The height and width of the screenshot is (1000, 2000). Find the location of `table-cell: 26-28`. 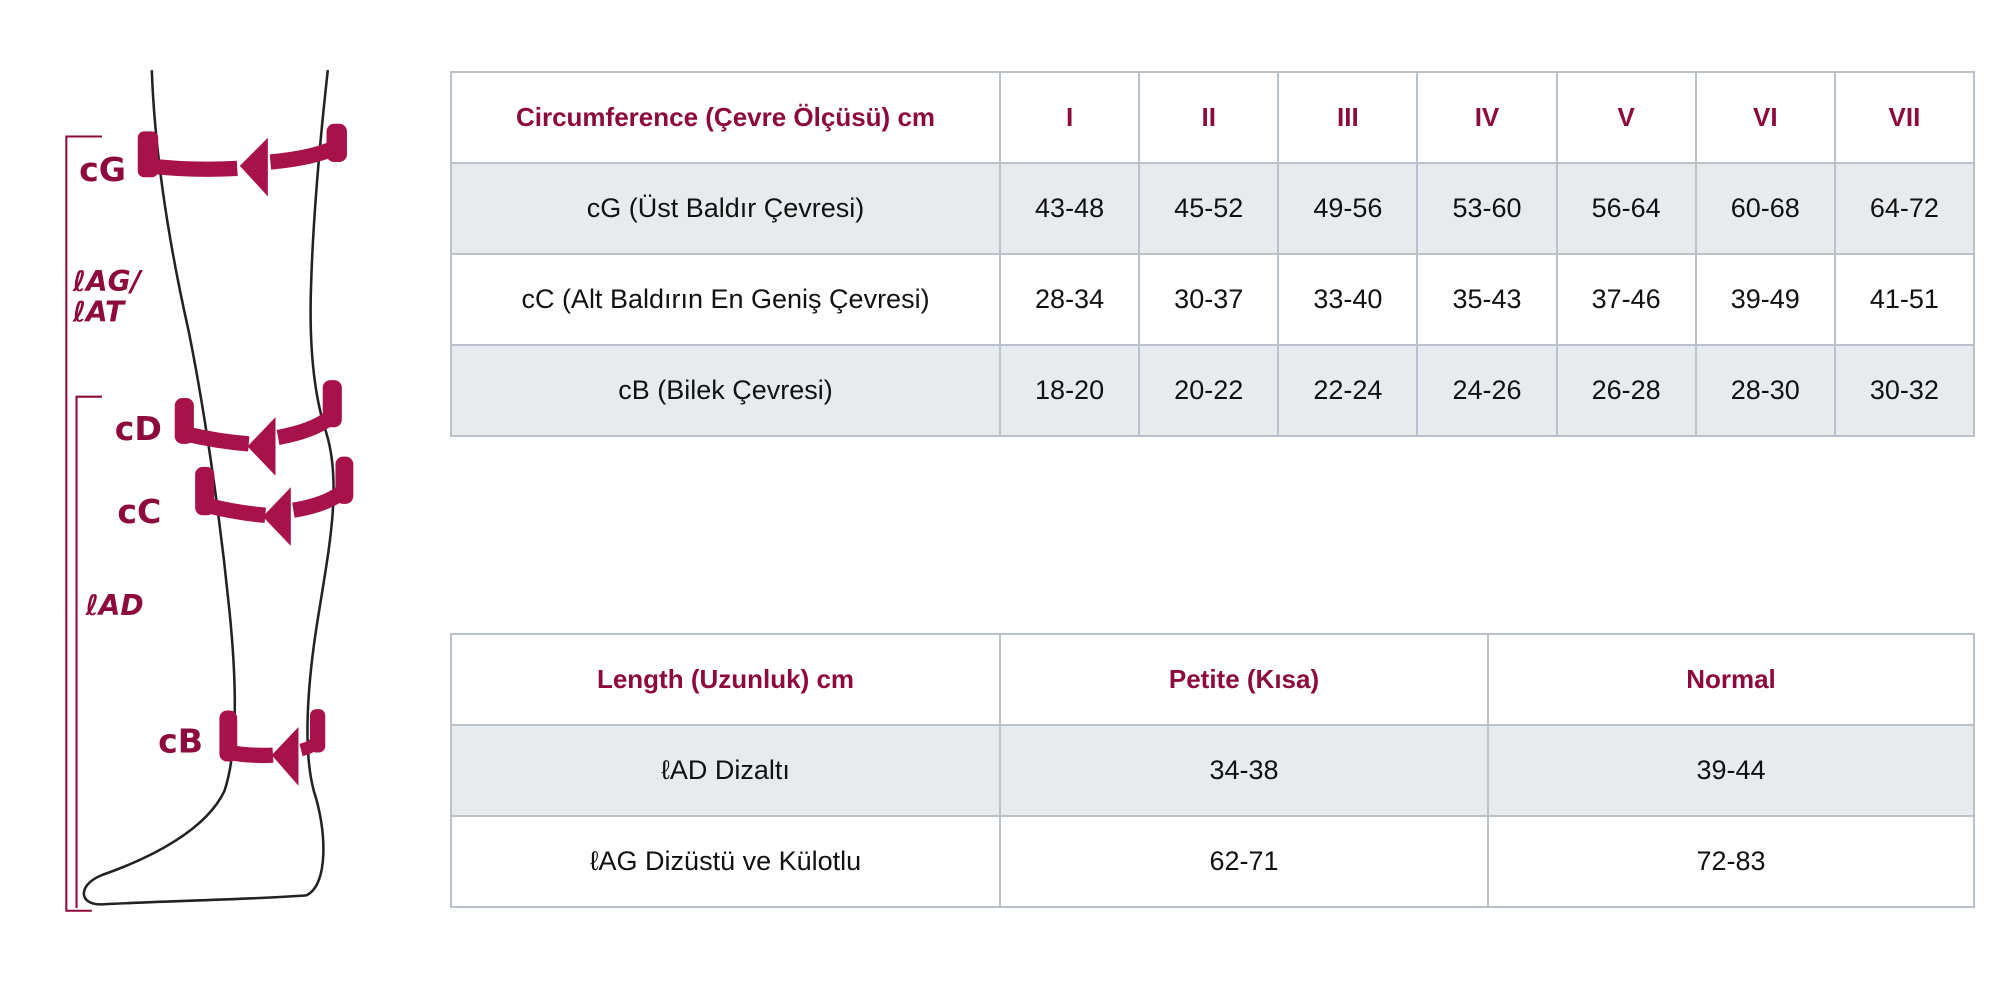

table-cell: 26-28 is located at coordinates (1626, 390).